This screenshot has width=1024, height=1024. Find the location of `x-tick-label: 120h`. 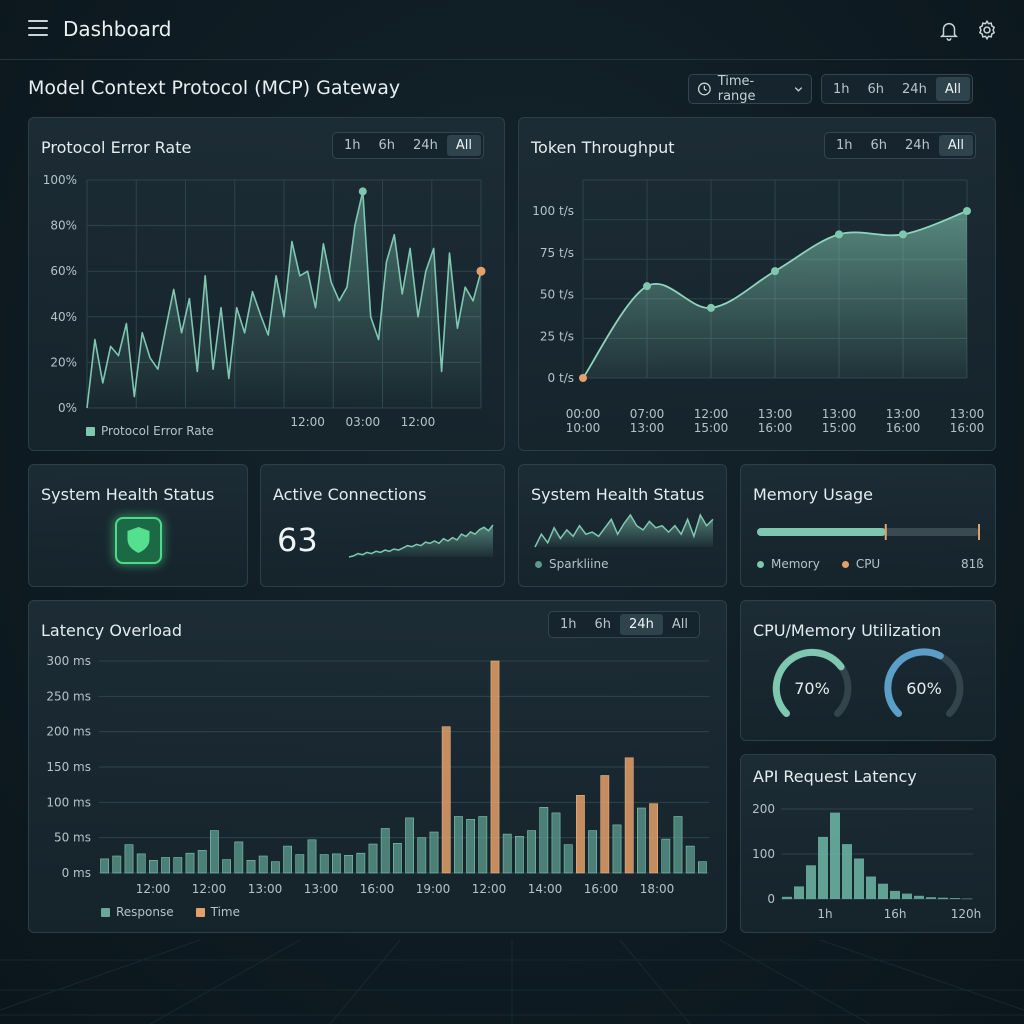

x-tick-label: 120h is located at coordinates (966, 914).